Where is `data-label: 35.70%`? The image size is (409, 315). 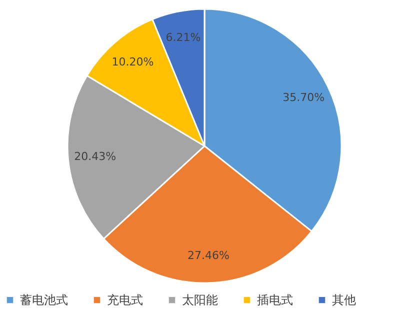 data-label: 35.70% is located at coordinates (303, 97).